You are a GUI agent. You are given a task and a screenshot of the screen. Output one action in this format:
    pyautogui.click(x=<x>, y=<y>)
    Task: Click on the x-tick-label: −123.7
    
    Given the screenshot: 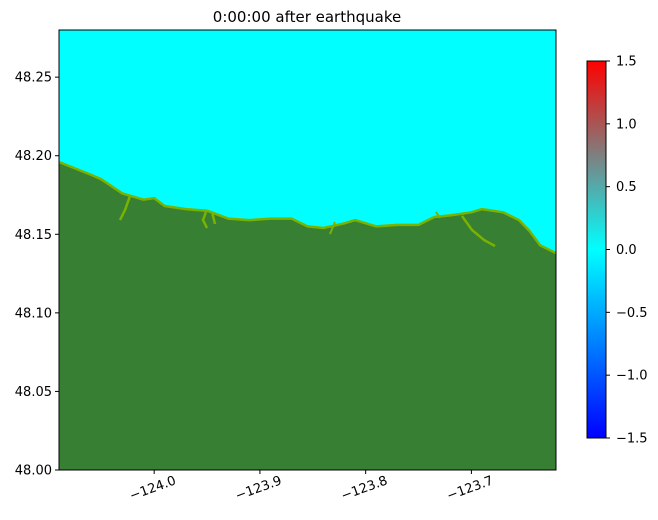 What is the action you would take?
    pyautogui.click(x=470, y=488)
    